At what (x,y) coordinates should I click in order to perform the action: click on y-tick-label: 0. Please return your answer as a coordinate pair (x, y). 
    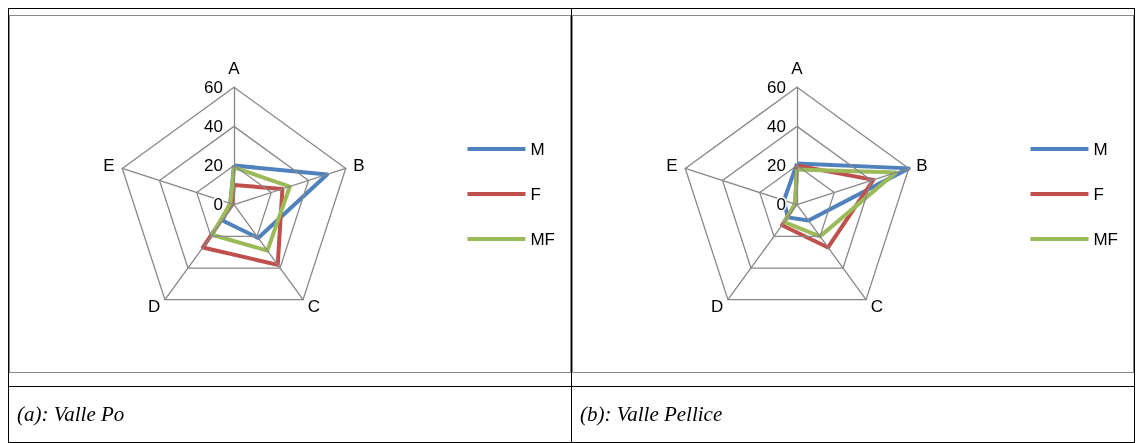
    Looking at the image, I should click on (218, 205).